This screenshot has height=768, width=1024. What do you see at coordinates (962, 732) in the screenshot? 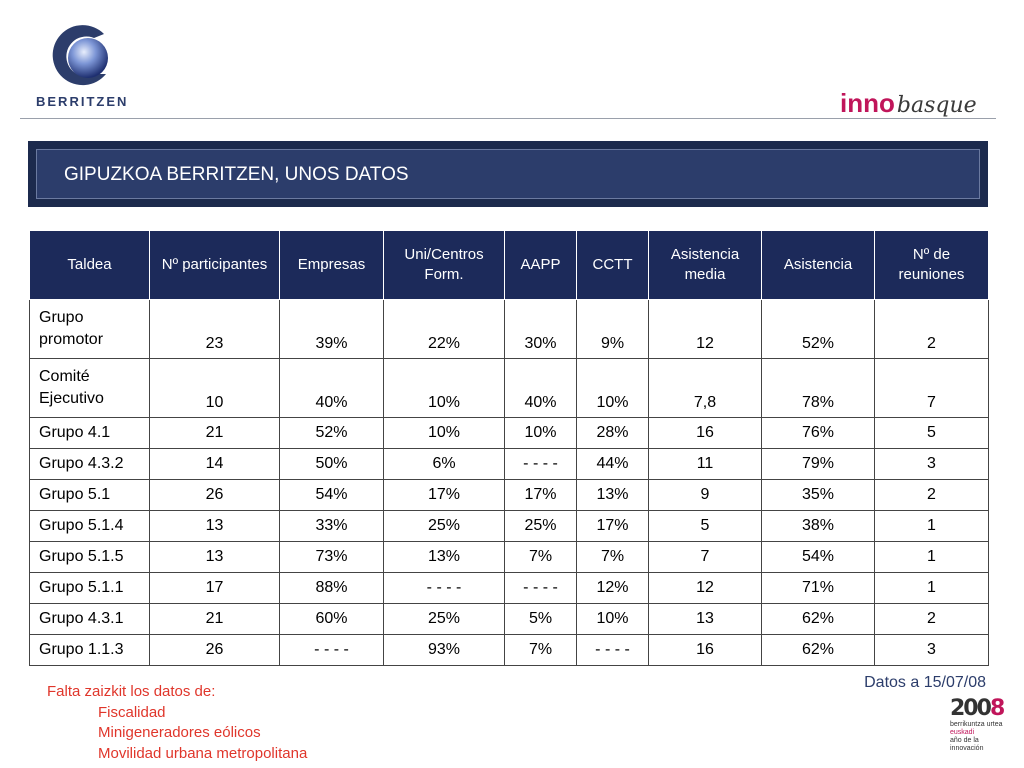
I see `year-2008-caption-line: euskadi` at bounding box center [962, 732].